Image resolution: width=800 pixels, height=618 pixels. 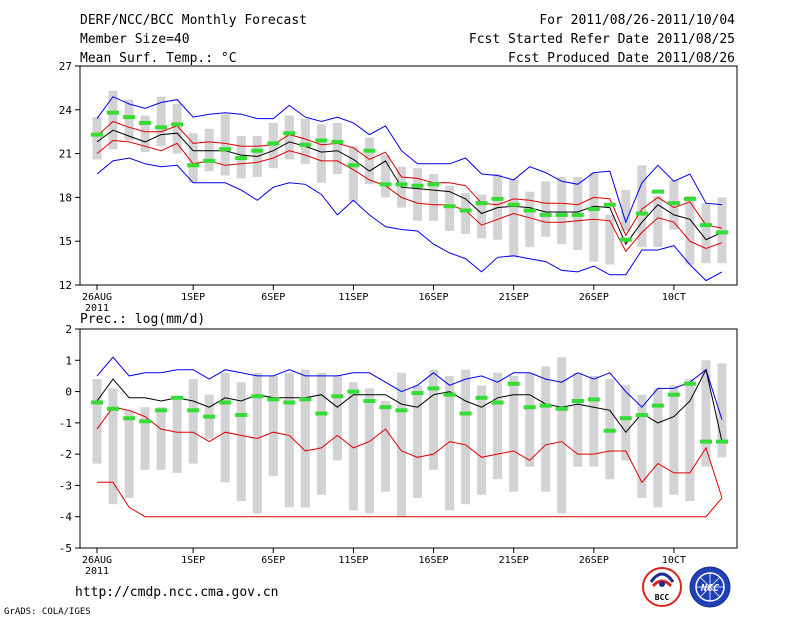 I want to click on precipitation-xtick-label: 16SEP, so click(x=433, y=560).